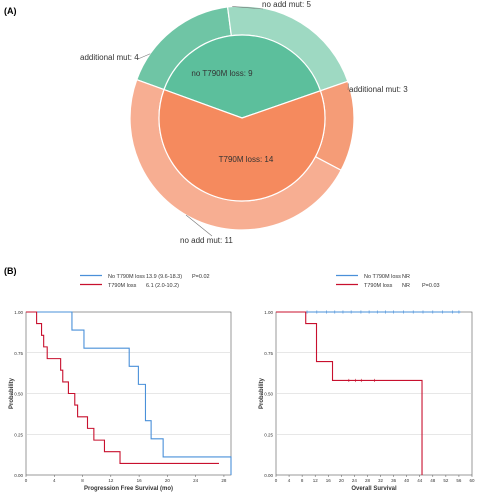 The image size is (486, 500). I want to click on panel-b-label: (B), so click(10, 271).